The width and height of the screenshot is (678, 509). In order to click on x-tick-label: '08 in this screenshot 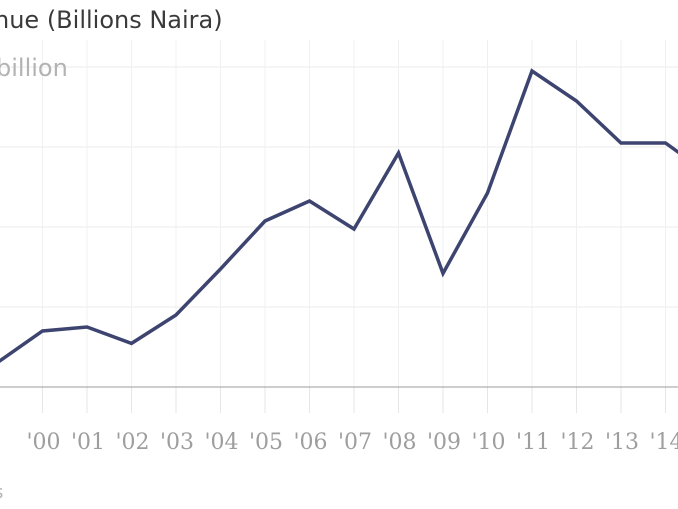, I will do `click(399, 442)`.